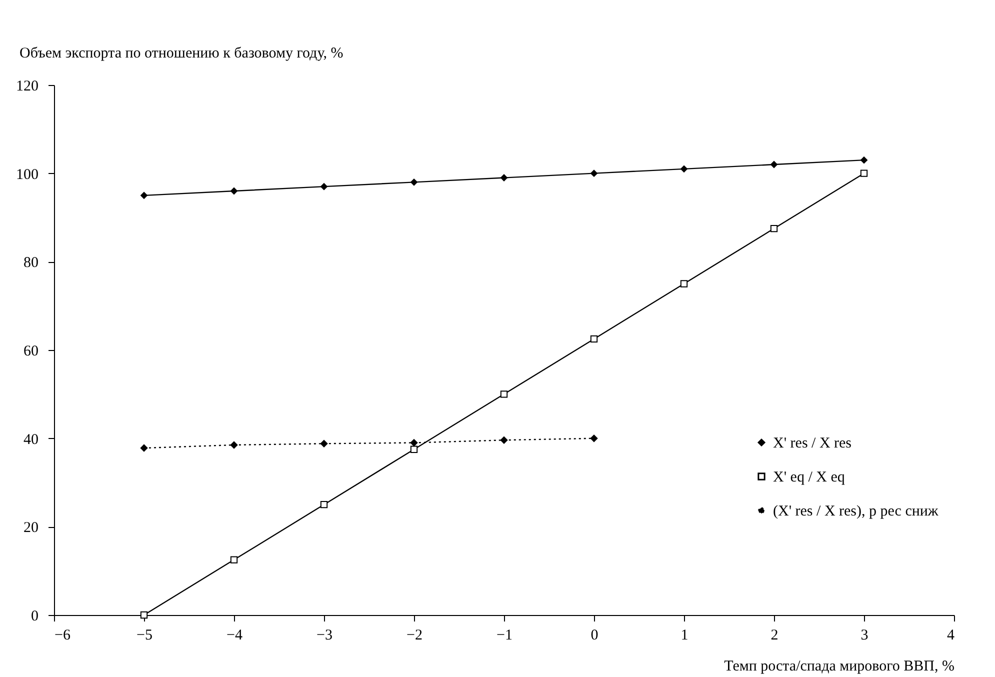 The height and width of the screenshot is (677, 995). I want to click on y-axis-title: Объем экспорта по отношению к базовому году, %, so click(182, 54).